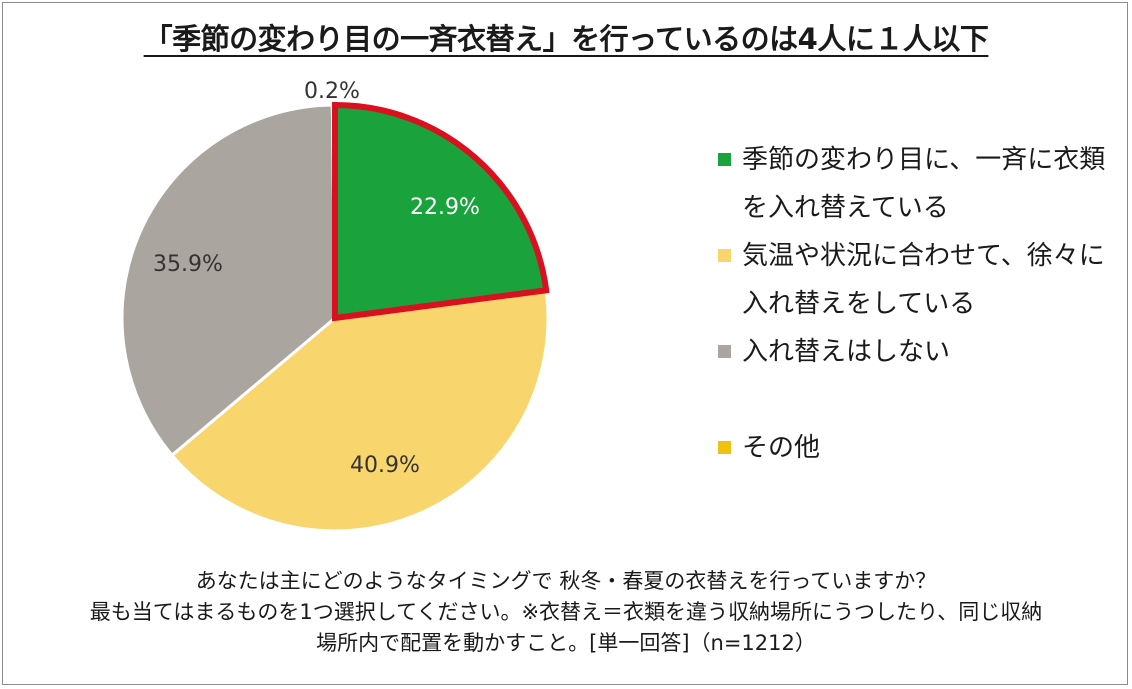 Image resolution: width=1132 pixels, height=689 pixels. Describe the element at coordinates (332, 91) in the screenshot. I see `data-label-4: 0.2%` at that location.